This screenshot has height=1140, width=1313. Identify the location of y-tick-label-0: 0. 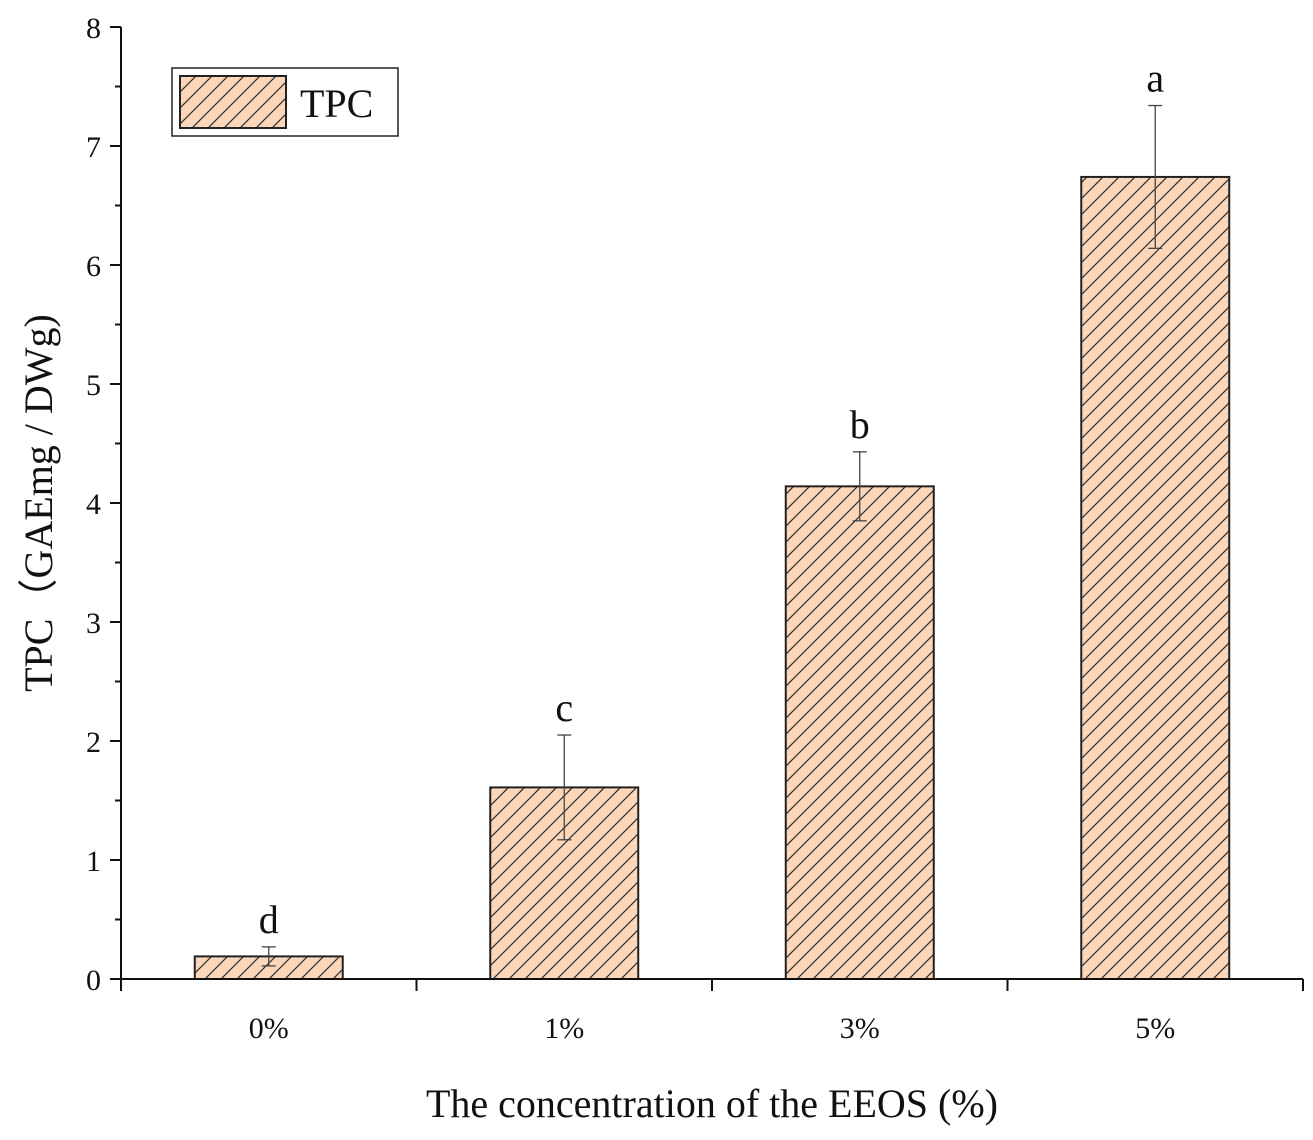
(93, 980).